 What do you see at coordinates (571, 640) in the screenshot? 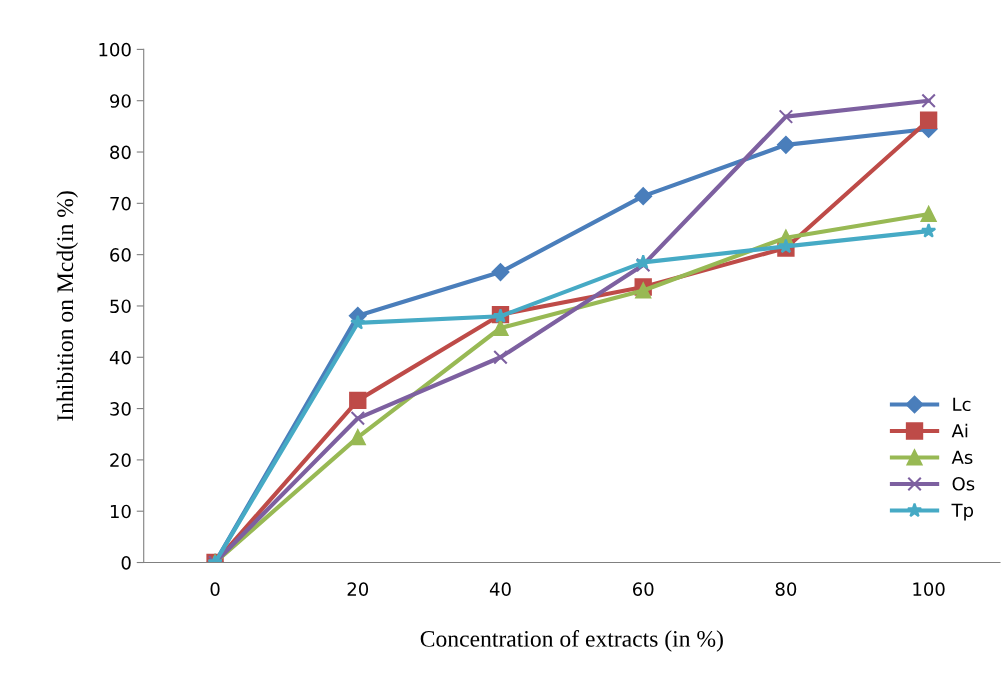
I see `x-axis-title: Concentration of extracts (in %)` at bounding box center [571, 640].